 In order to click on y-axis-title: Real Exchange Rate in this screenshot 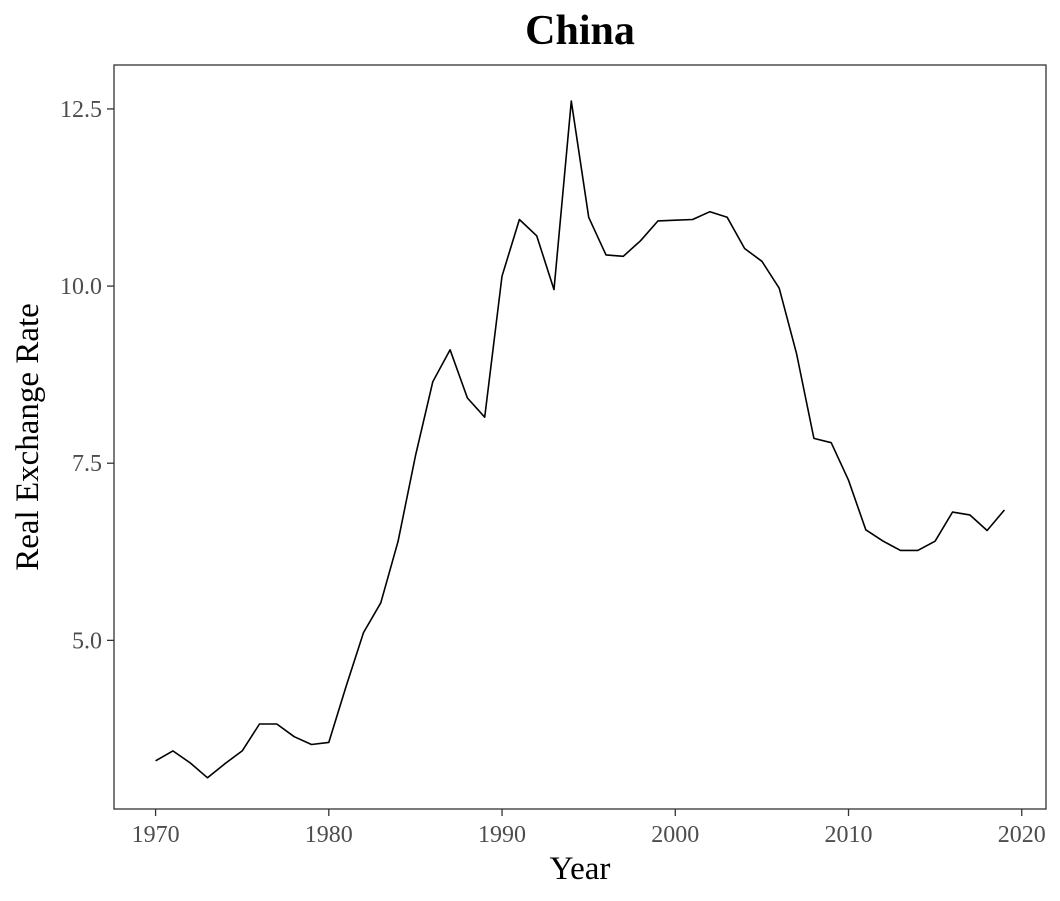, I will do `click(28, 437)`.